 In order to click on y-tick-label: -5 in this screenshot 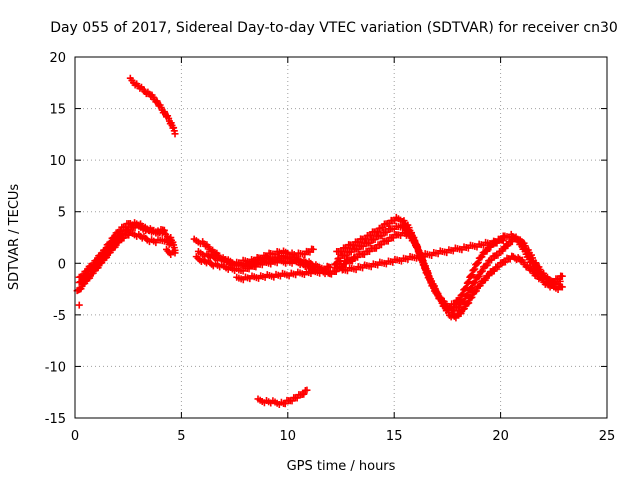, I will do `click(59, 316)`.